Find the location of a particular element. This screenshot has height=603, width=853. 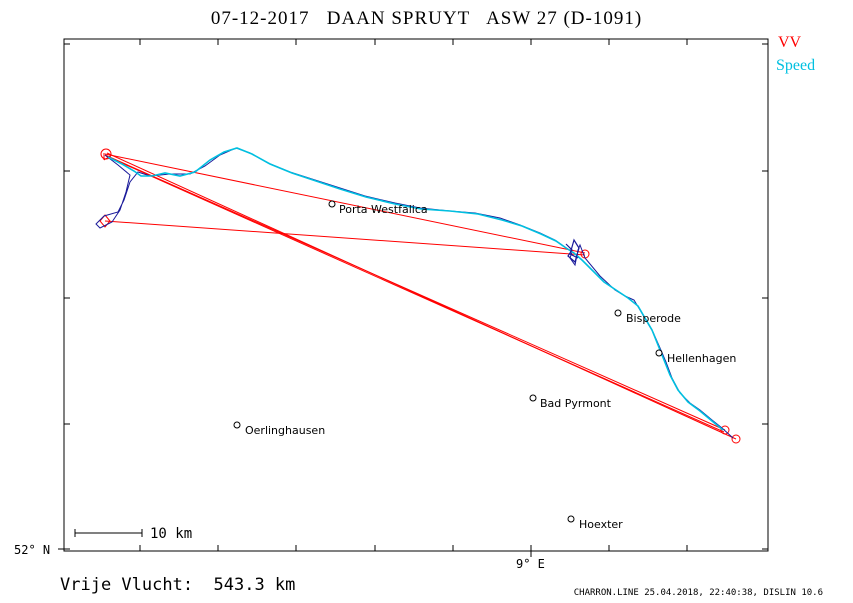

svg-text: Bisperode is located at coordinates (653, 318).